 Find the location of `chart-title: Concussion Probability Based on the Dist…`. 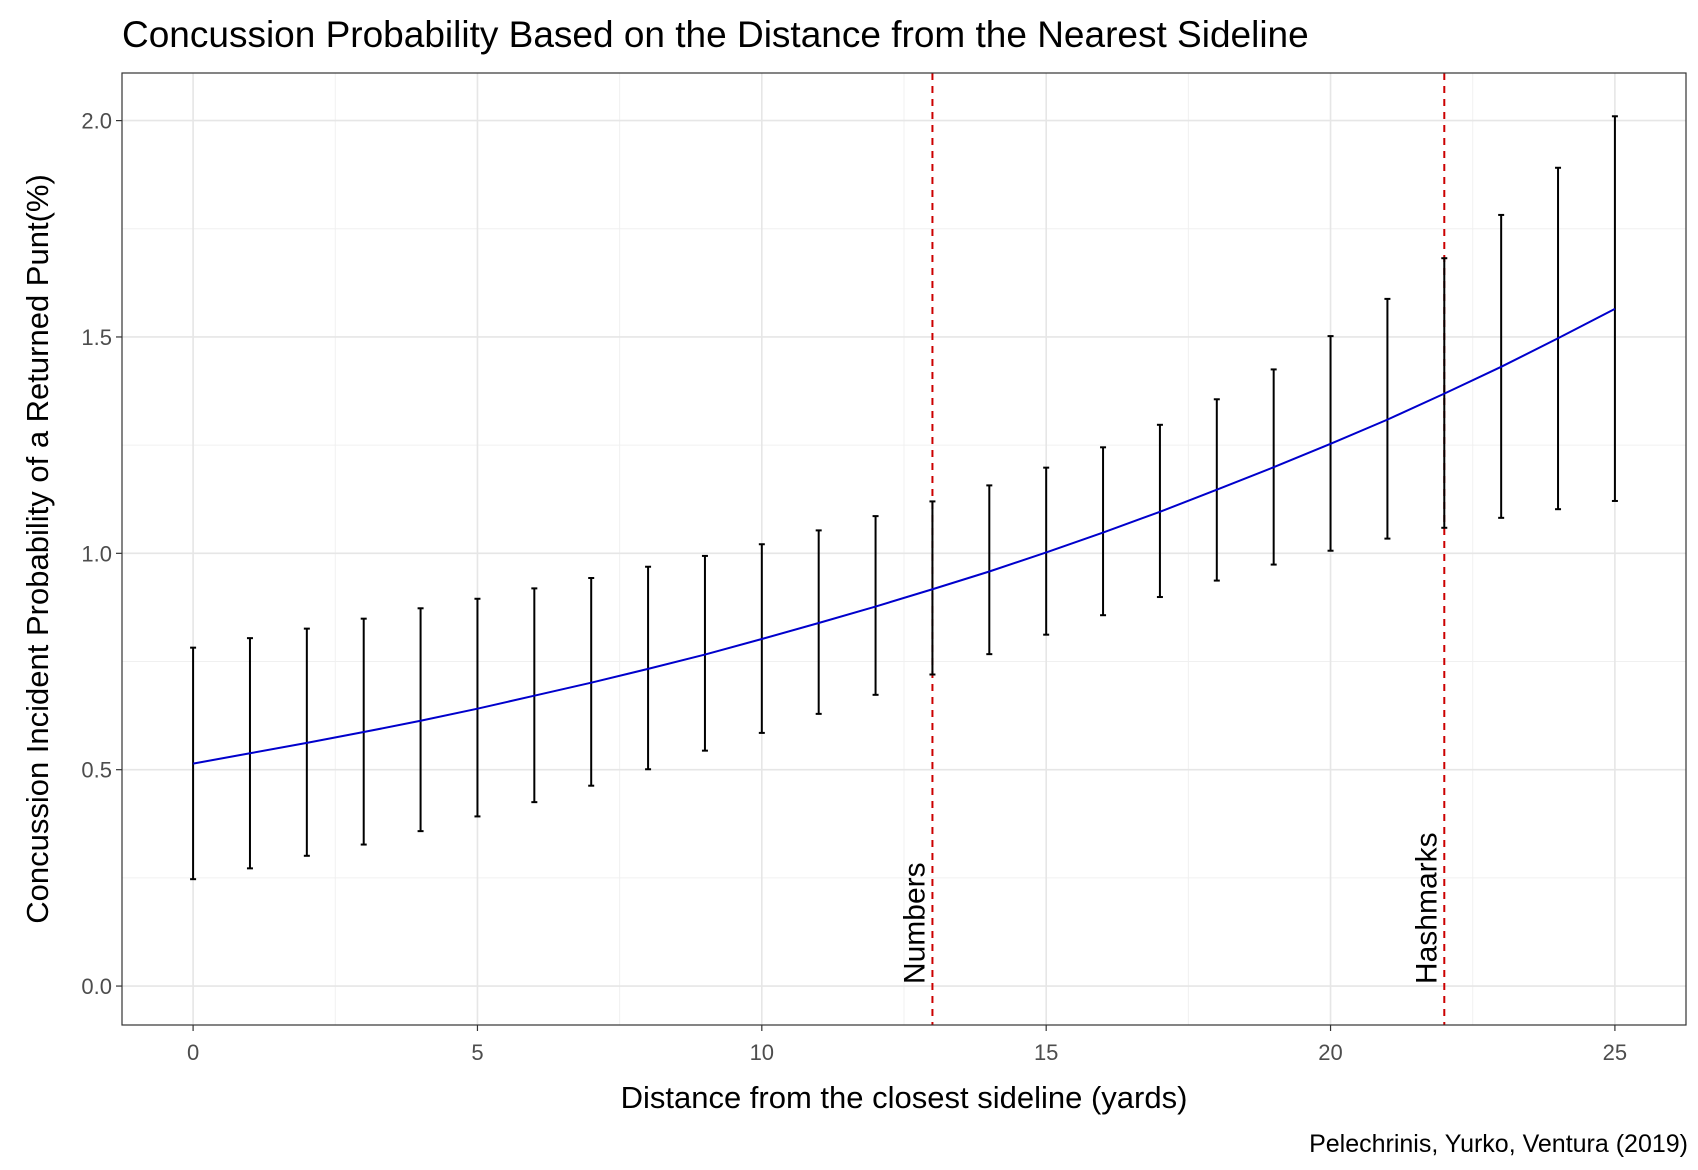

chart-title: Concussion Probability Based on the Dist… is located at coordinates (715, 34).